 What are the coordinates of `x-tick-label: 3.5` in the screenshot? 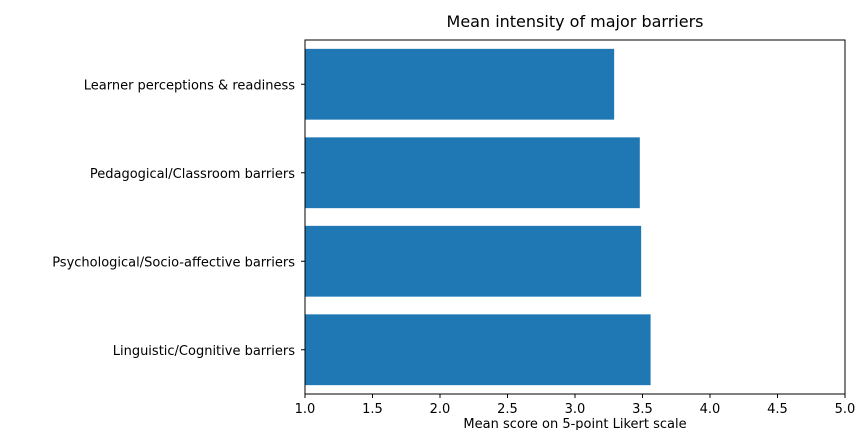 It's located at (642, 409).